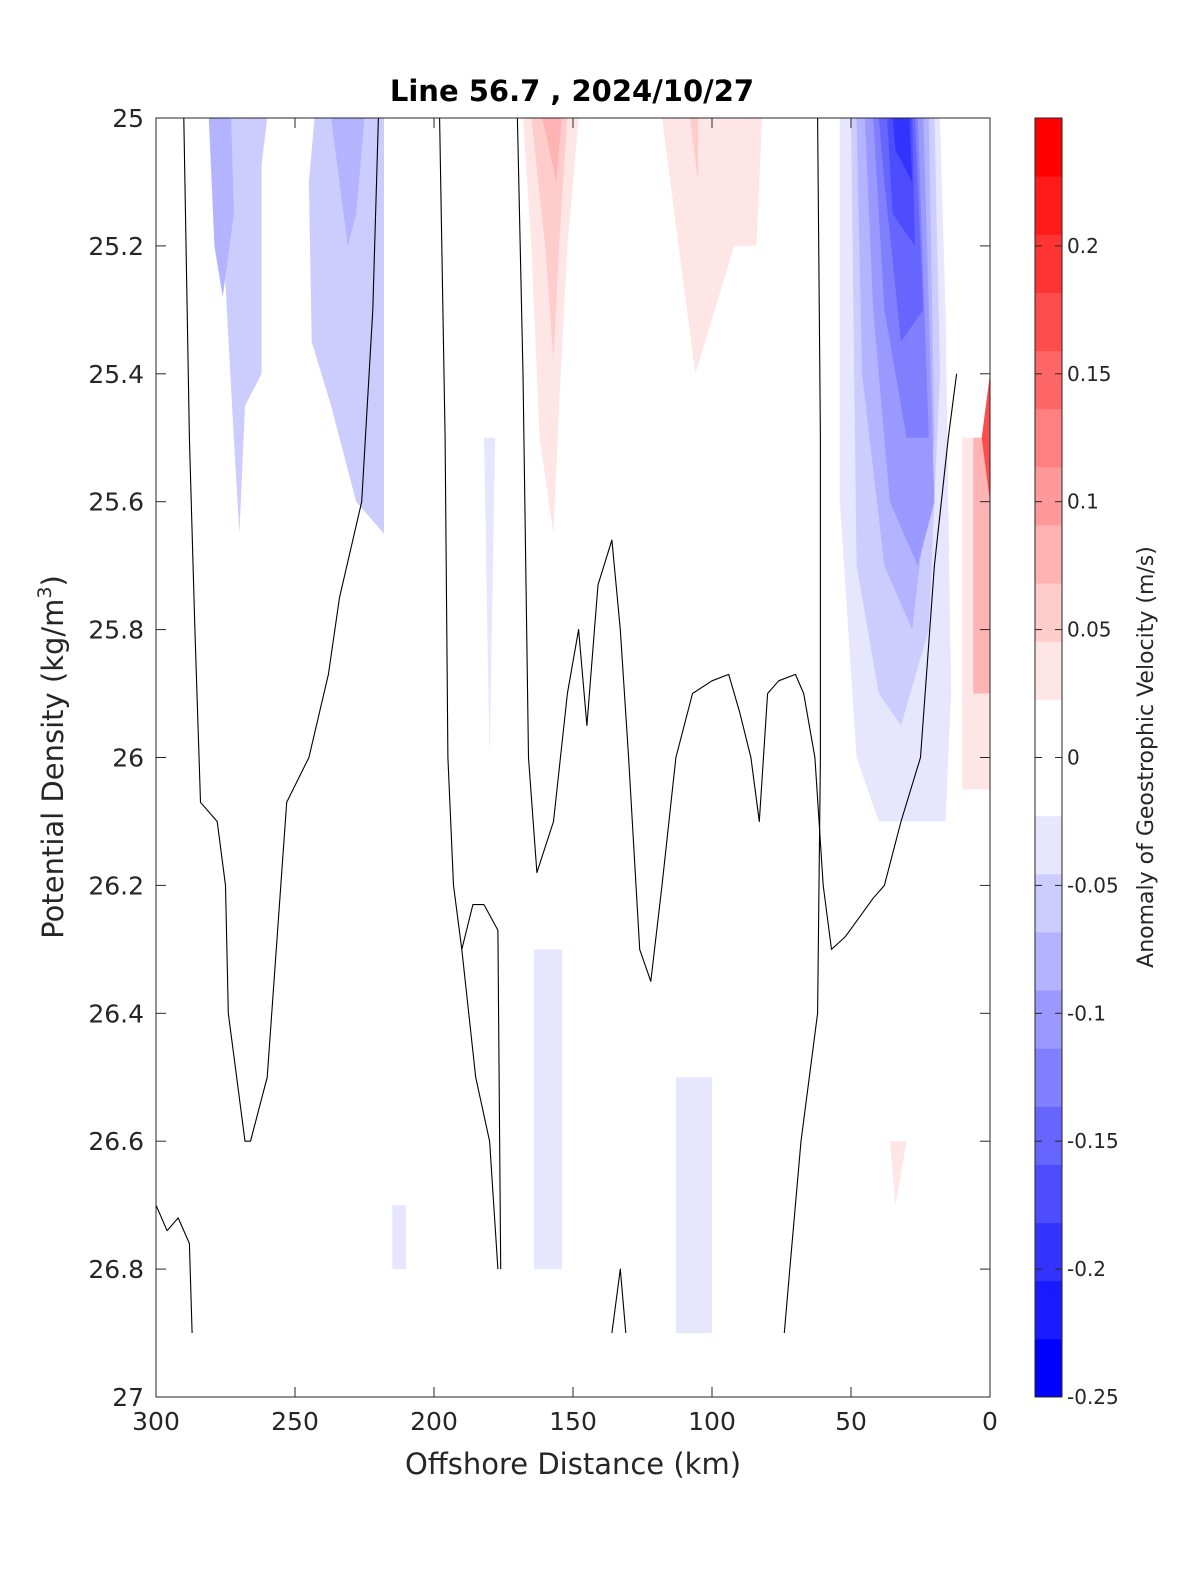  What do you see at coordinates (851, 1421) in the screenshot?
I see `x-tick-label: 50` at bounding box center [851, 1421].